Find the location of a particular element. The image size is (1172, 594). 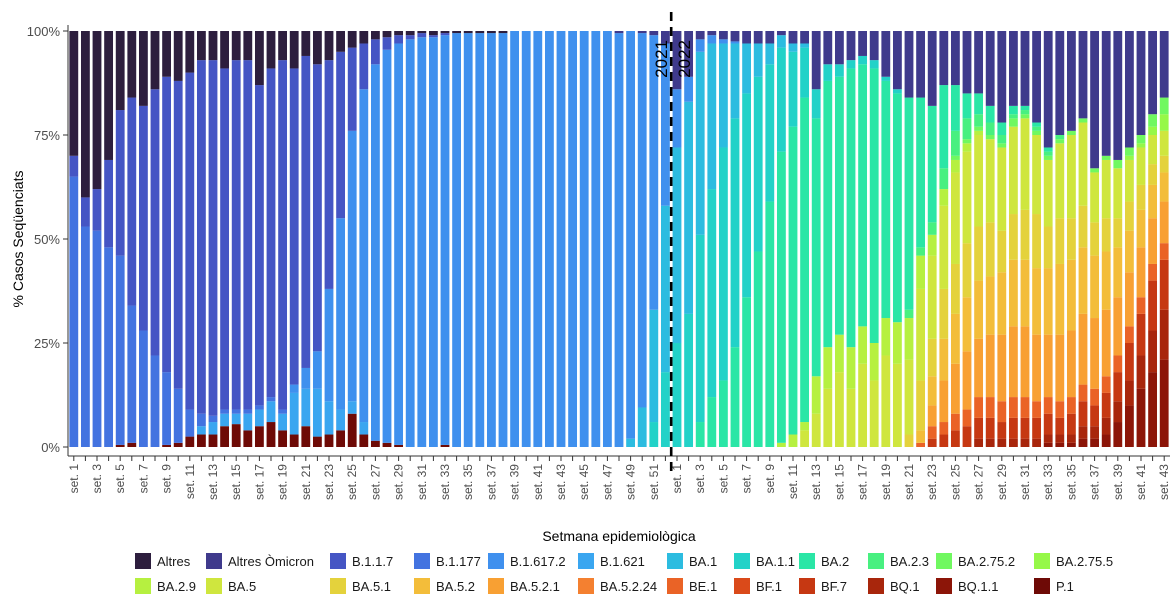

legend-item-ba-5-2-1: BA.5.2.1 is located at coordinates (524, 586).